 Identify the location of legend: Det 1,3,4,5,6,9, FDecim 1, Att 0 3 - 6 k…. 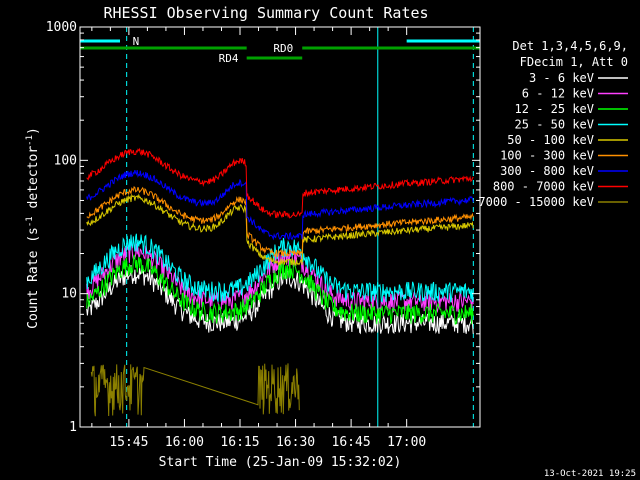
(553, 124).